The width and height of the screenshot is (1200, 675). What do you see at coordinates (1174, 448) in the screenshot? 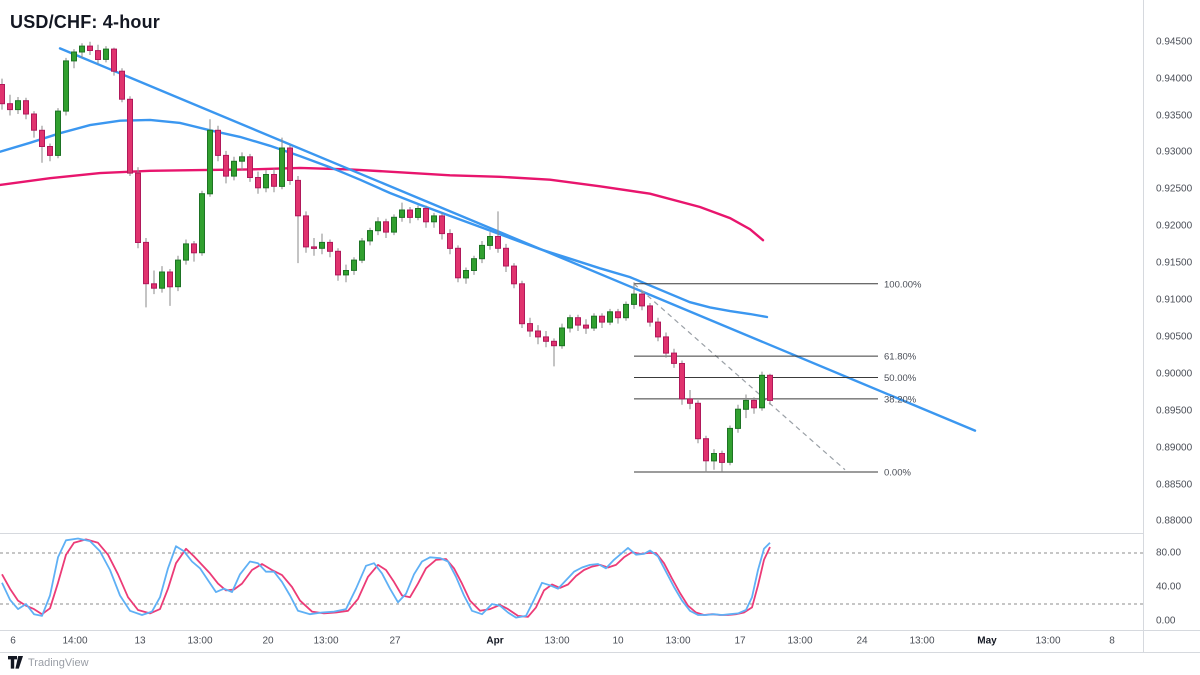
I see `price-axis-label: 0.89000` at bounding box center [1174, 448].